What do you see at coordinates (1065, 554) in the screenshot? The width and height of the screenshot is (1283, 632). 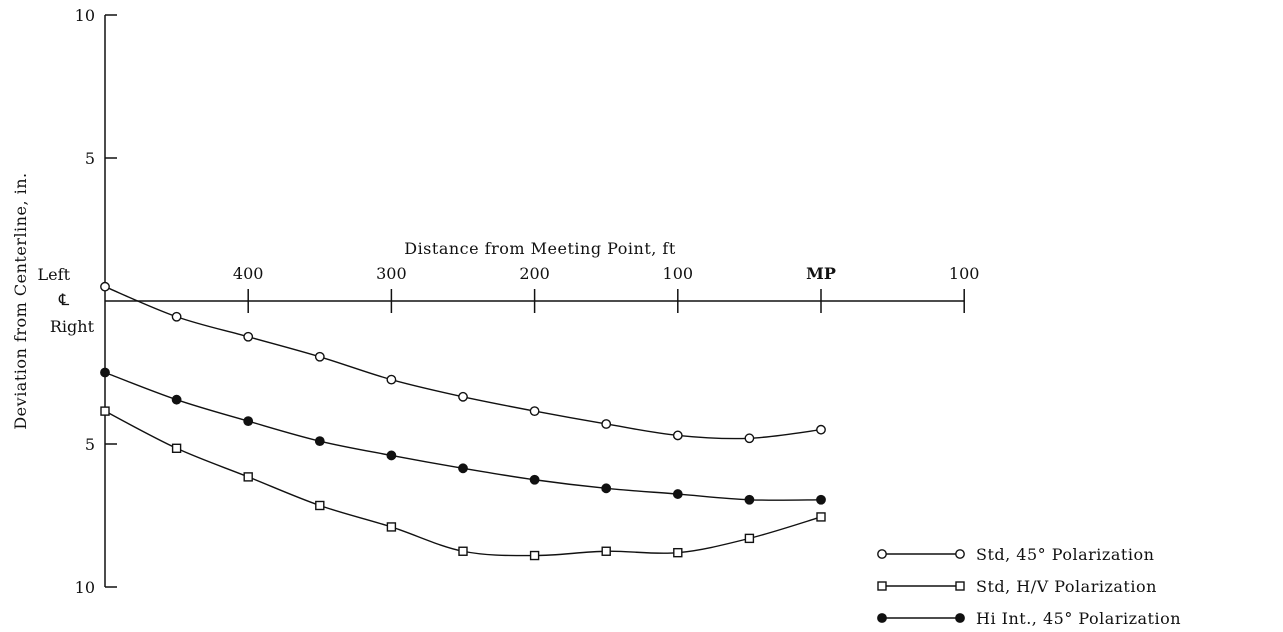 I see `legend-label: Std, 45° Polarization` at bounding box center [1065, 554].